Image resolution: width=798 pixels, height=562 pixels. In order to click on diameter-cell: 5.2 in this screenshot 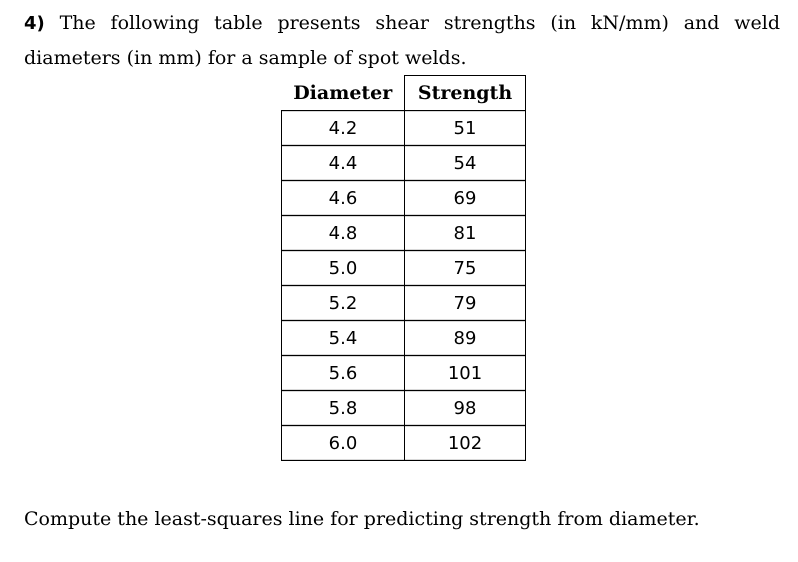, I will do `click(343, 303)`.